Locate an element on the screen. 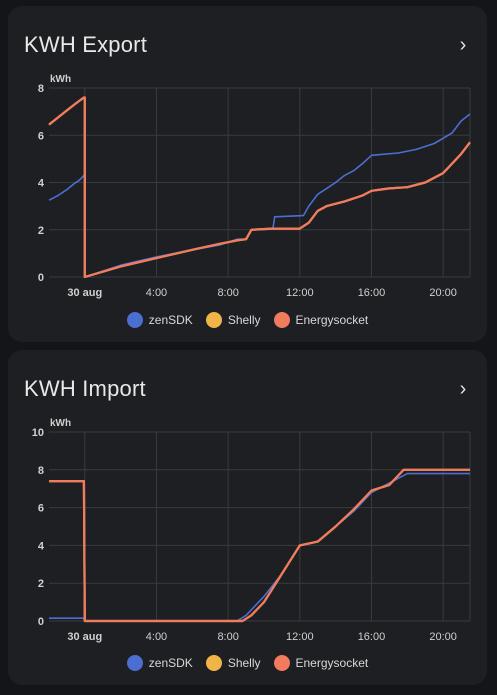  export-legend: zenSDK Shelly Energysocket is located at coordinates (247, 320).